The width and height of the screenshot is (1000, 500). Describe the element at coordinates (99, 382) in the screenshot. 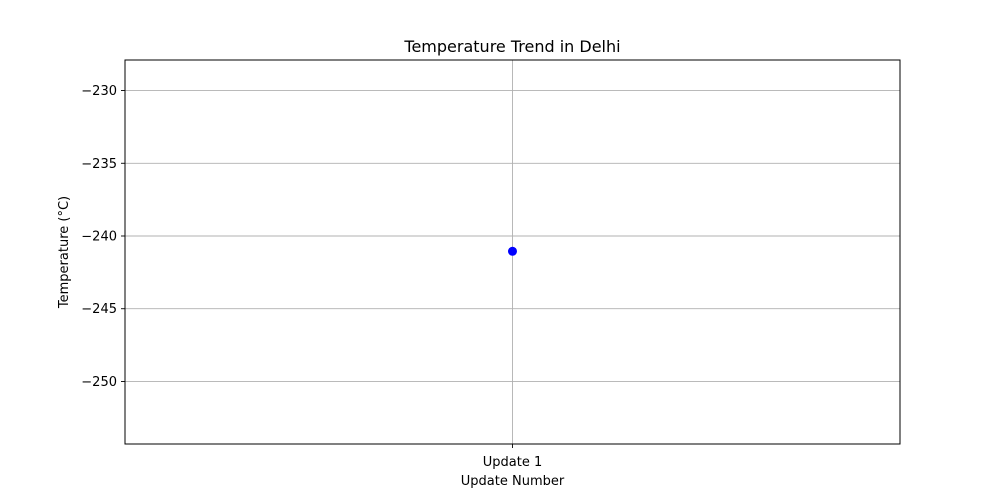

I see `y-tick-label: −250` at that location.